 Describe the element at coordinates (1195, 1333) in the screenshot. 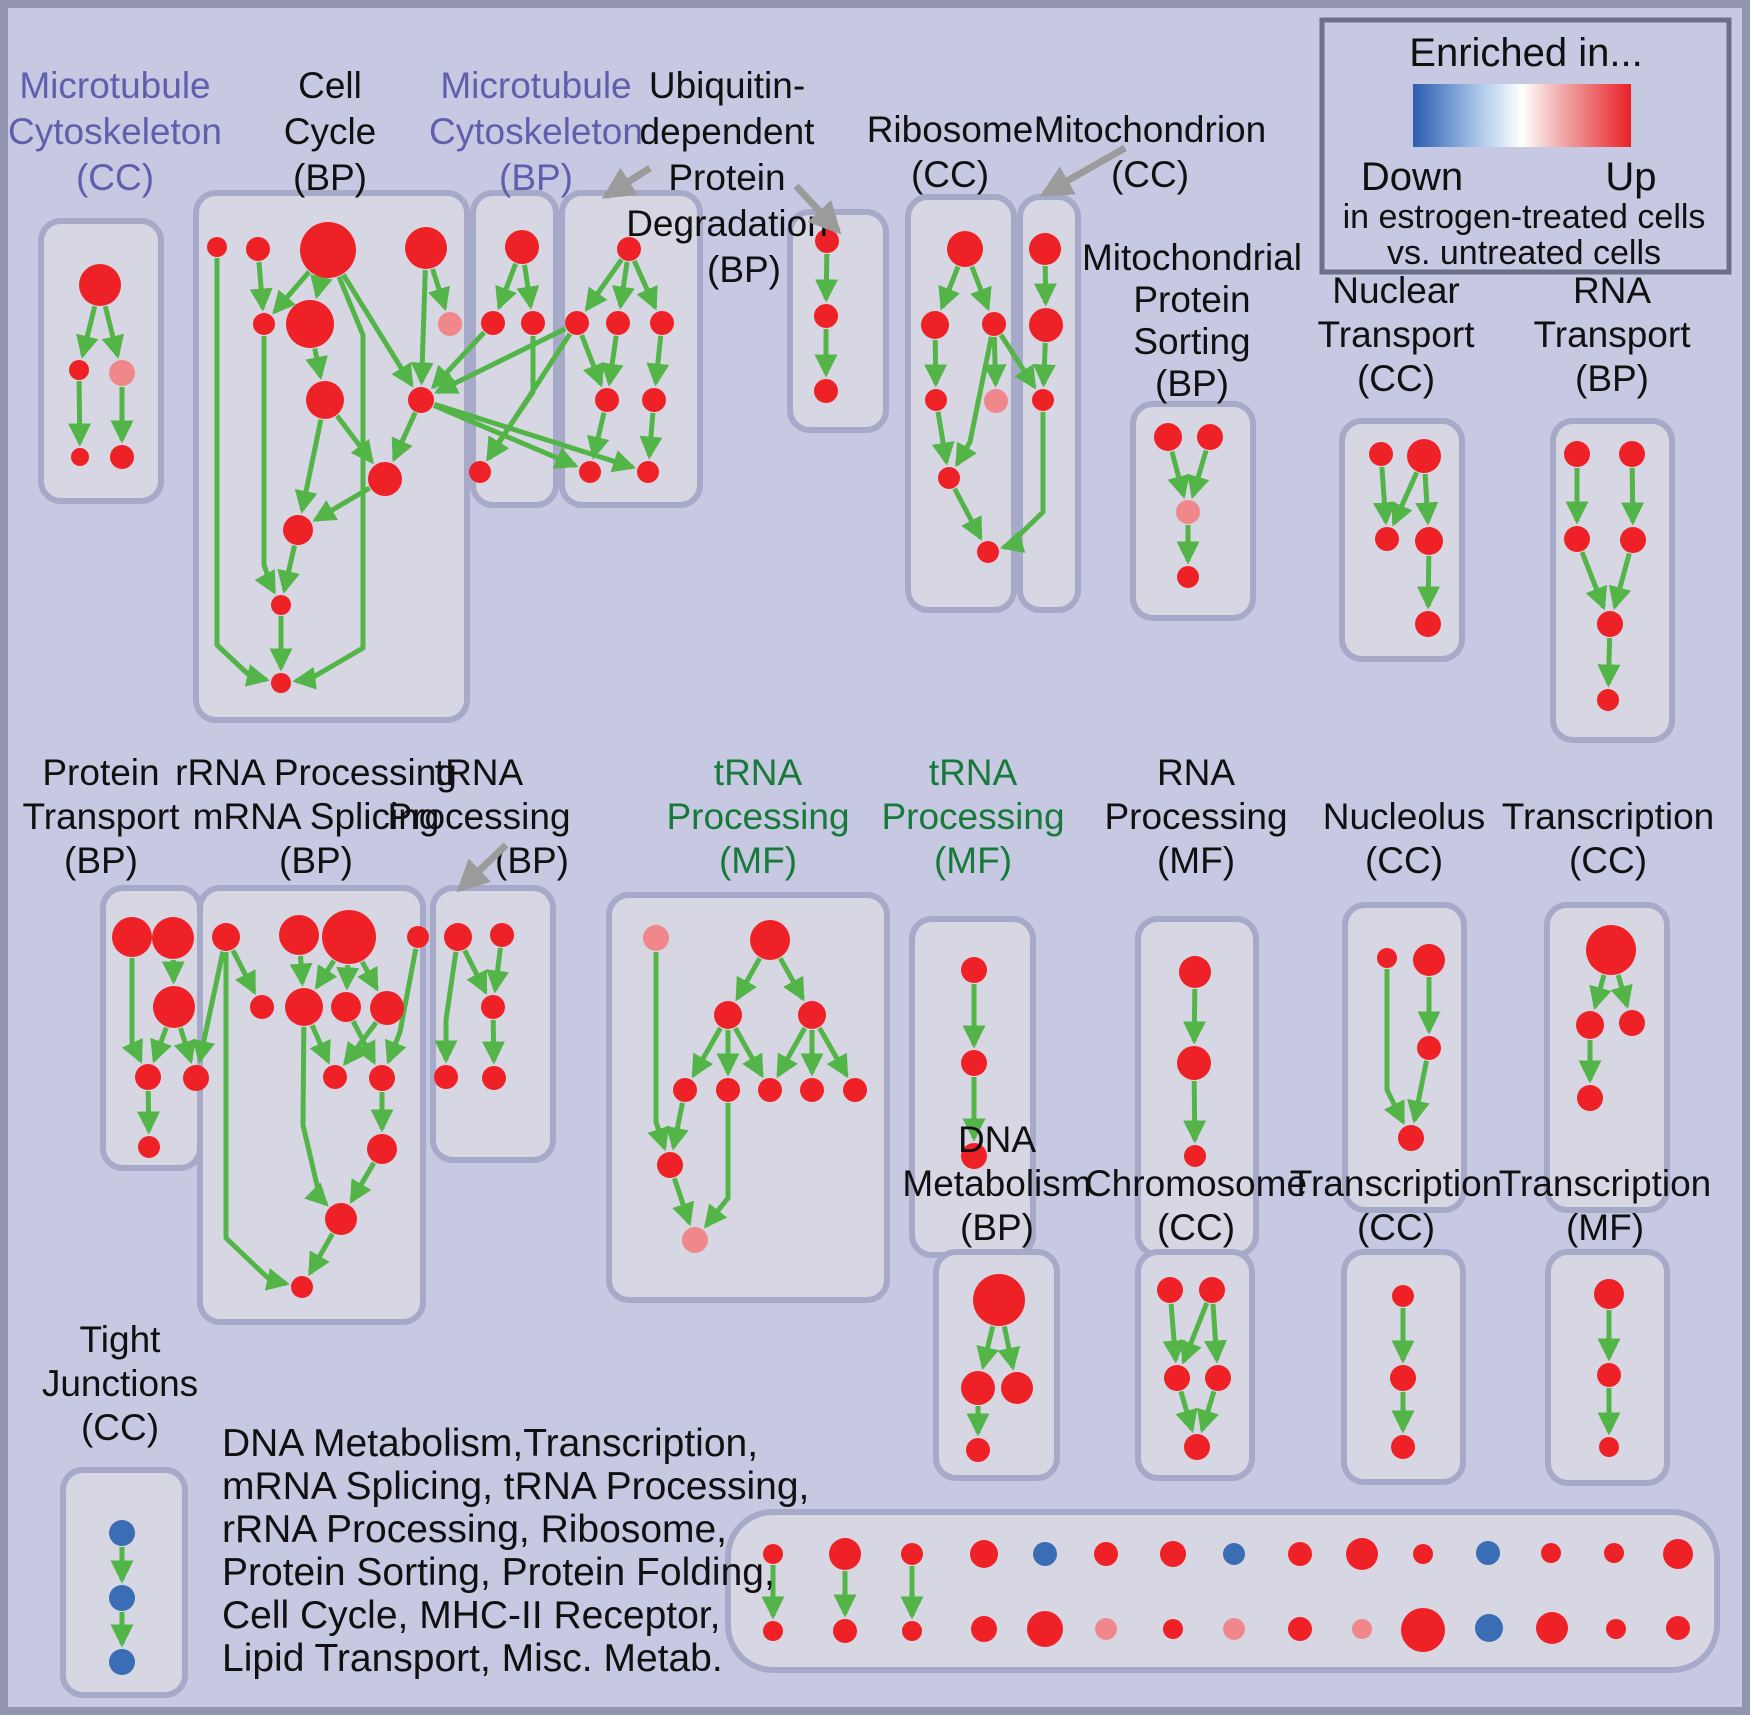

I see `edge-chromosome-cc` at that location.